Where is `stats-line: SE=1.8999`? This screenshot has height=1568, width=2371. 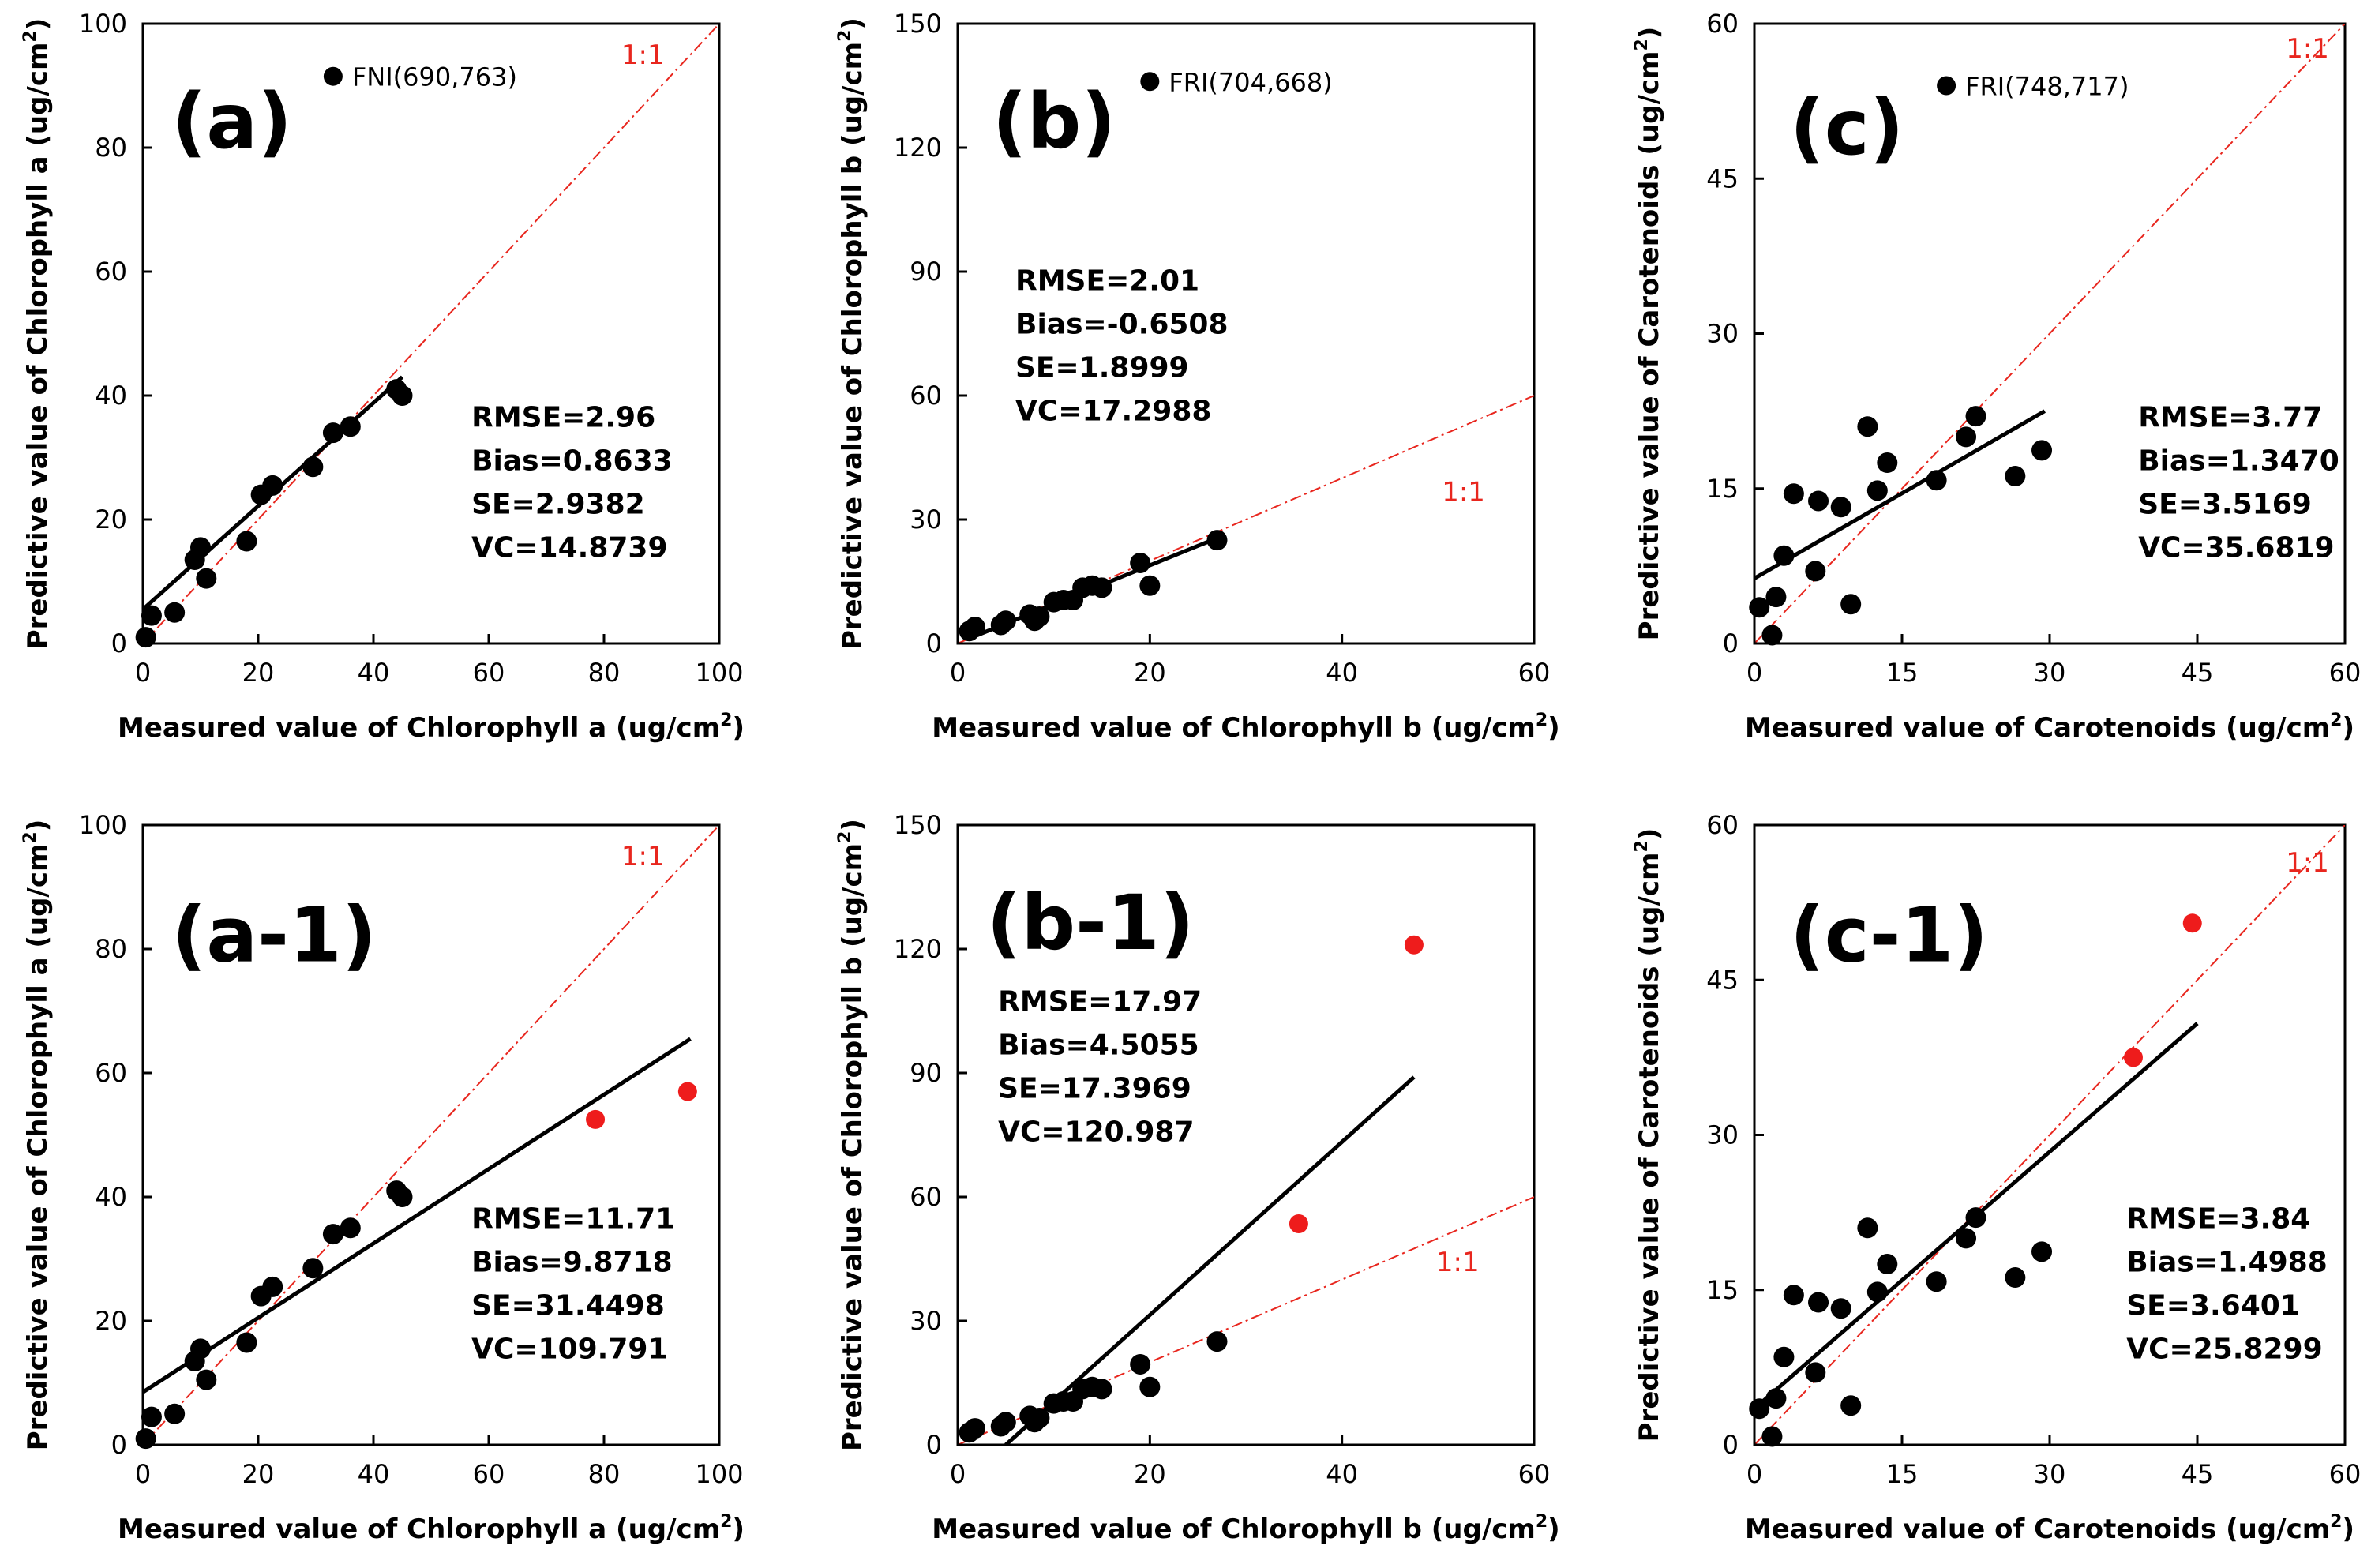
stats-line: SE=1.8999 is located at coordinates (1102, 368).